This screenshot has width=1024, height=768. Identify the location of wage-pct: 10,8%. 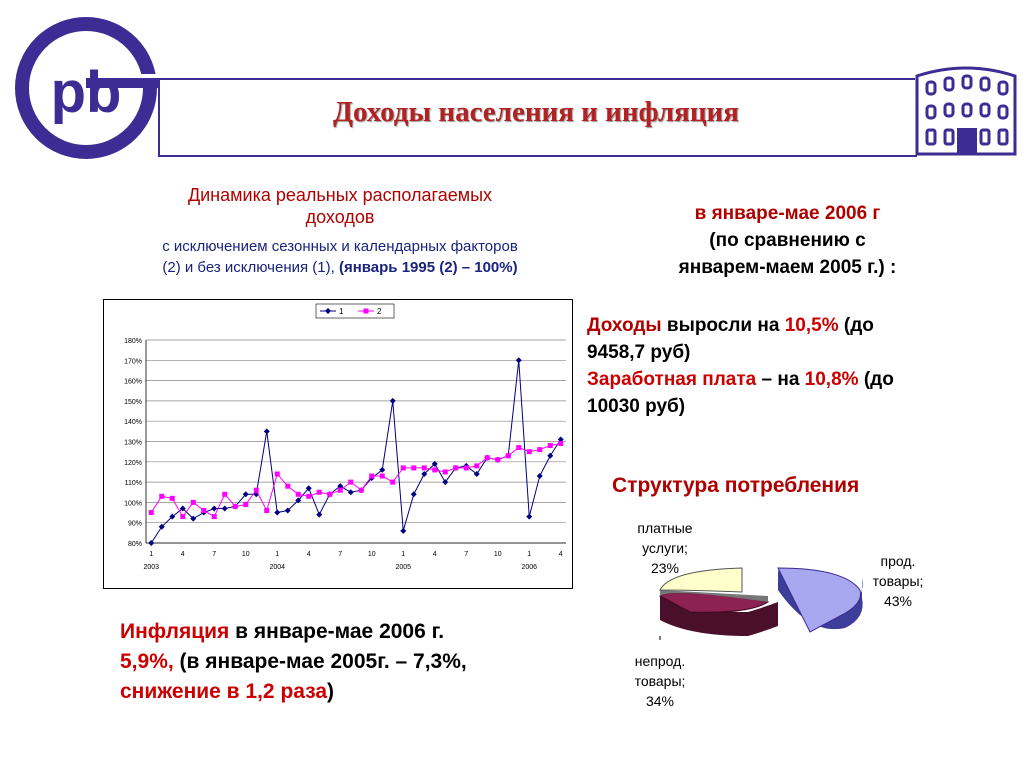
(831, 379).